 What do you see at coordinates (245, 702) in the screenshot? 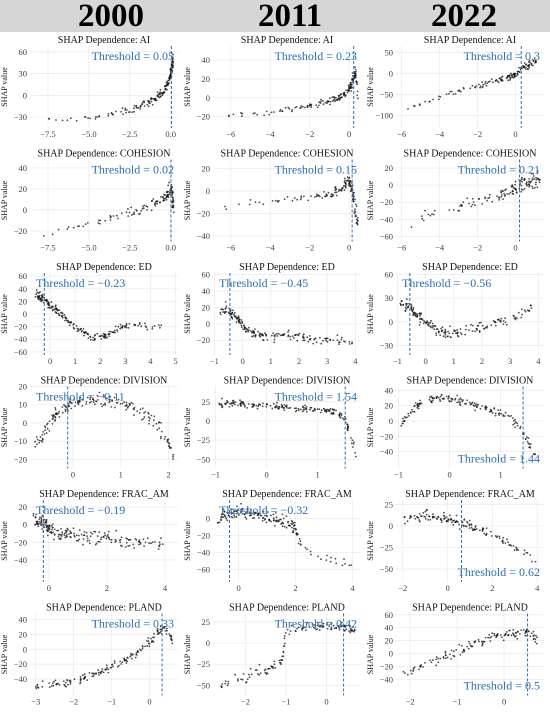
I see `x-tick-label: −2` at bounding box center [245, 702].